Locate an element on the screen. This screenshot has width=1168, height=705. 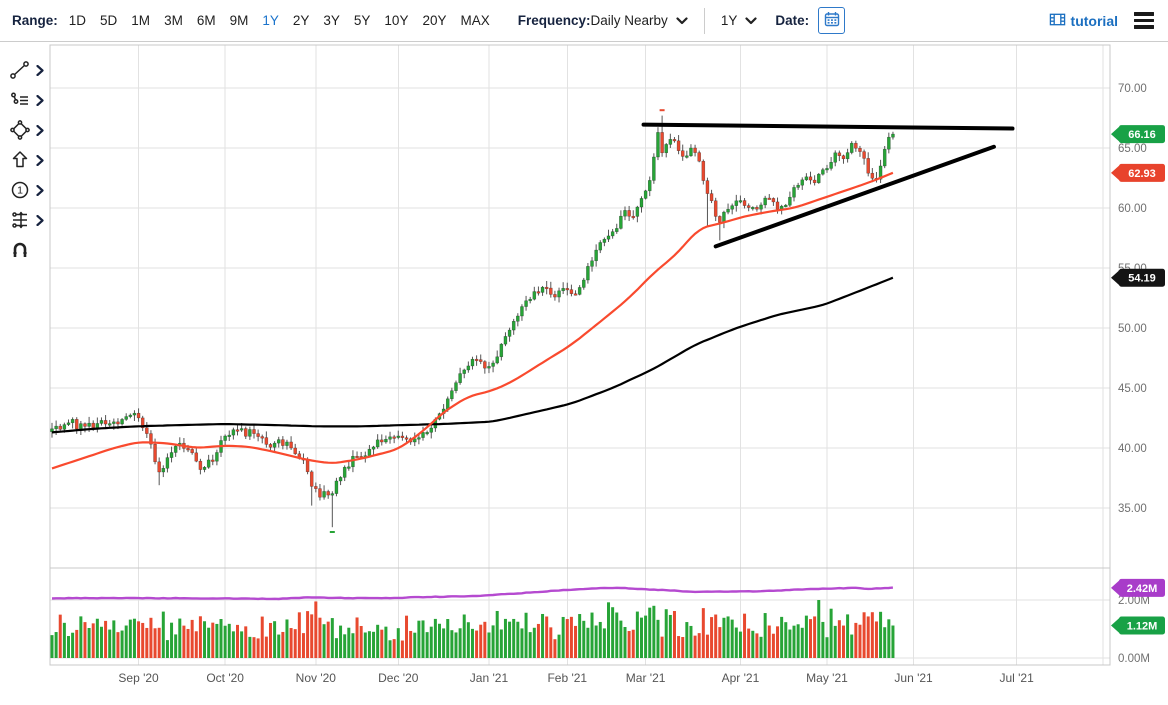
number-annotation-tool: 1 is located at coordinates (24, 190).